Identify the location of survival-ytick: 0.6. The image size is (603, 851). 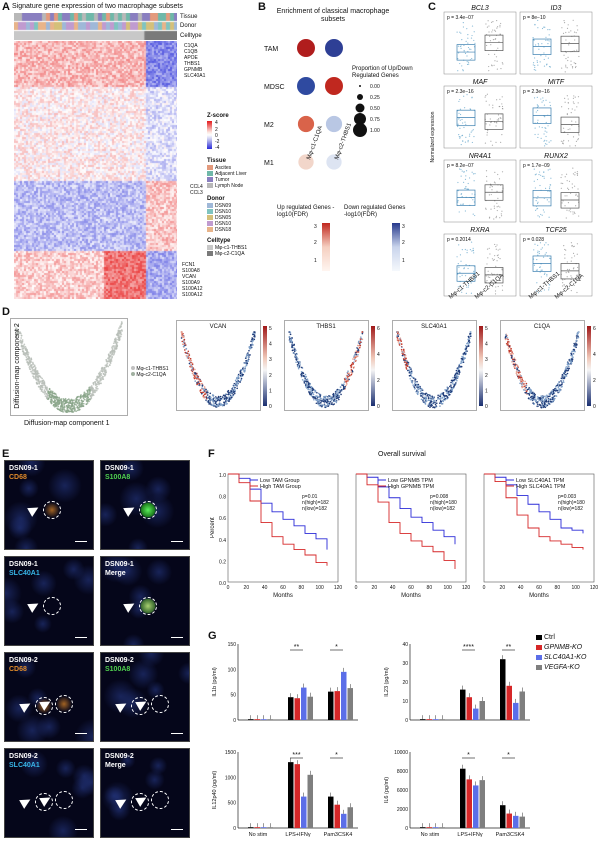
(222, 519).